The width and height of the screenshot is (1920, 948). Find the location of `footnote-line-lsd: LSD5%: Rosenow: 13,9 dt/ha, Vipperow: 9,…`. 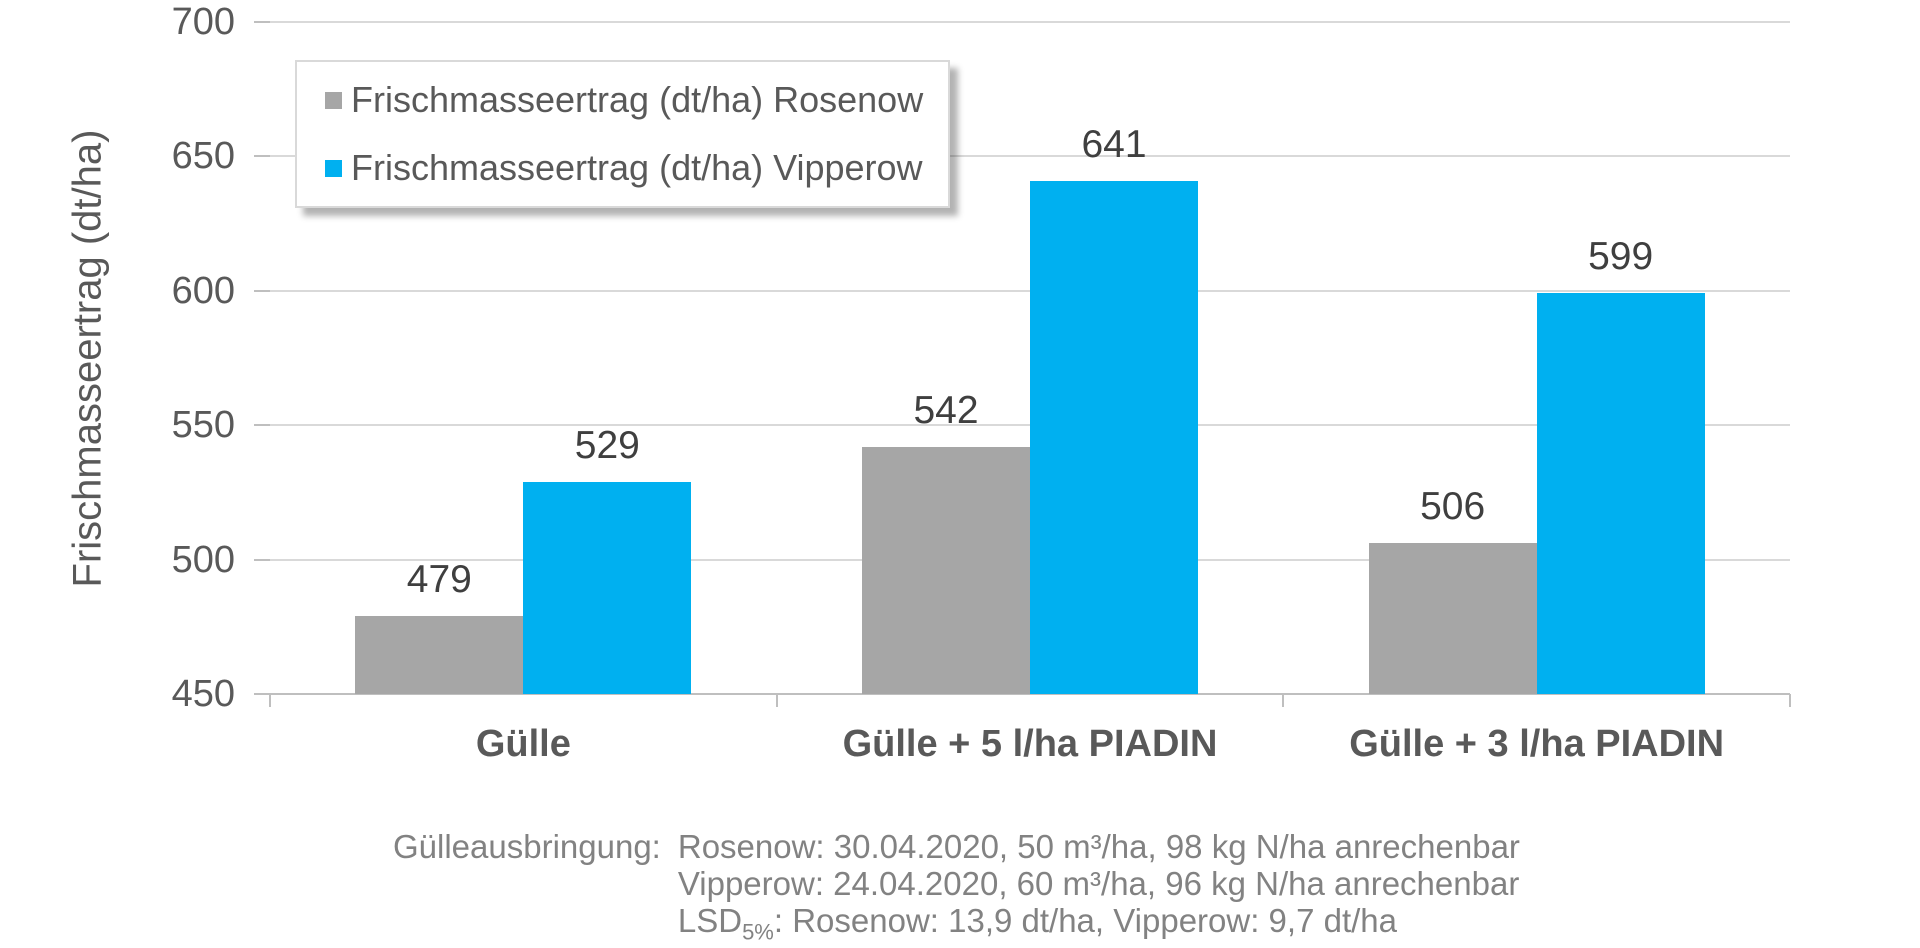

footnote-line-lsd: LSD5%: Rosenow: 13,9 dt/ha, Vipperow: 9,… is located at coordinates (1098, 922).